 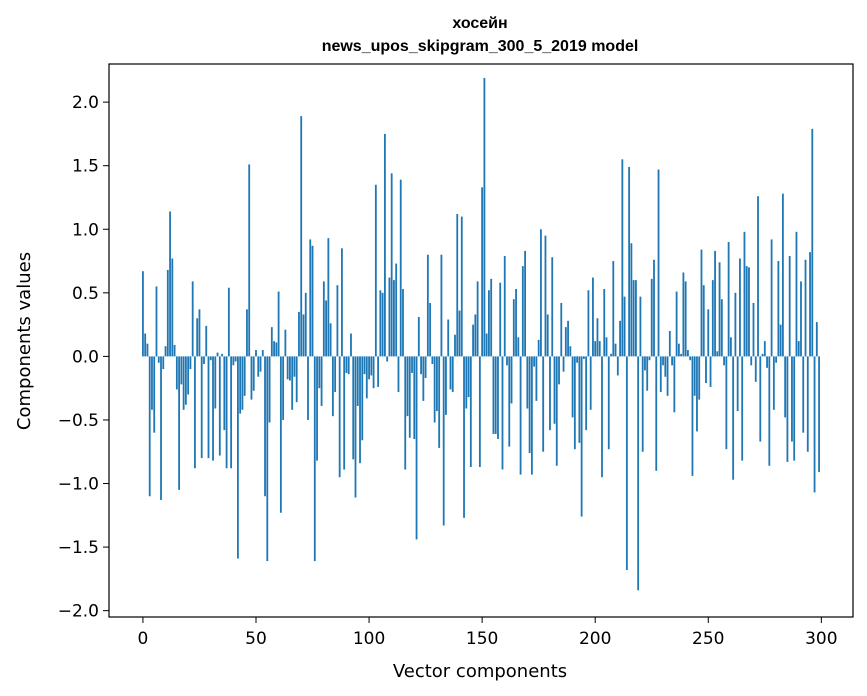 I want to click on x-tick-label: 250, so click(x=708, y=639).